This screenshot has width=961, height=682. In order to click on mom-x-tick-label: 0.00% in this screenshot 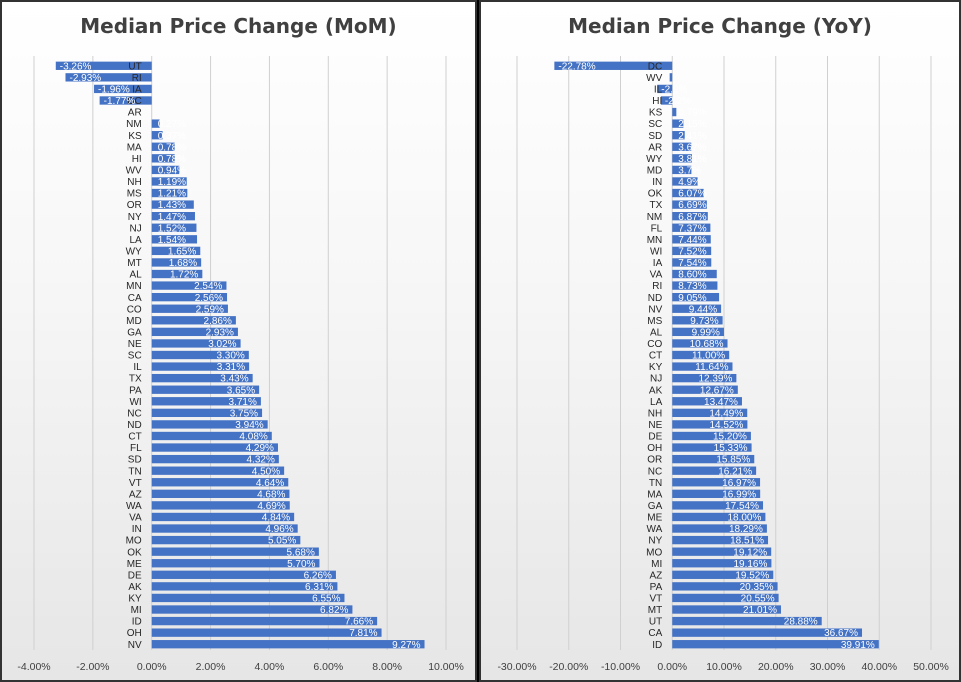, I will do `click(152, 667)`.